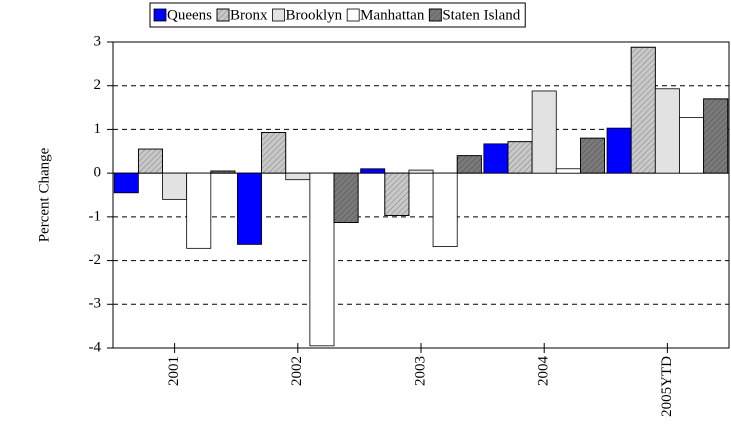 The width and height of the screenshot is (731, 440). Describe the element at coordinates (314, 15) in the screenshot. I see `legend-label: Brooklyn` at that location.